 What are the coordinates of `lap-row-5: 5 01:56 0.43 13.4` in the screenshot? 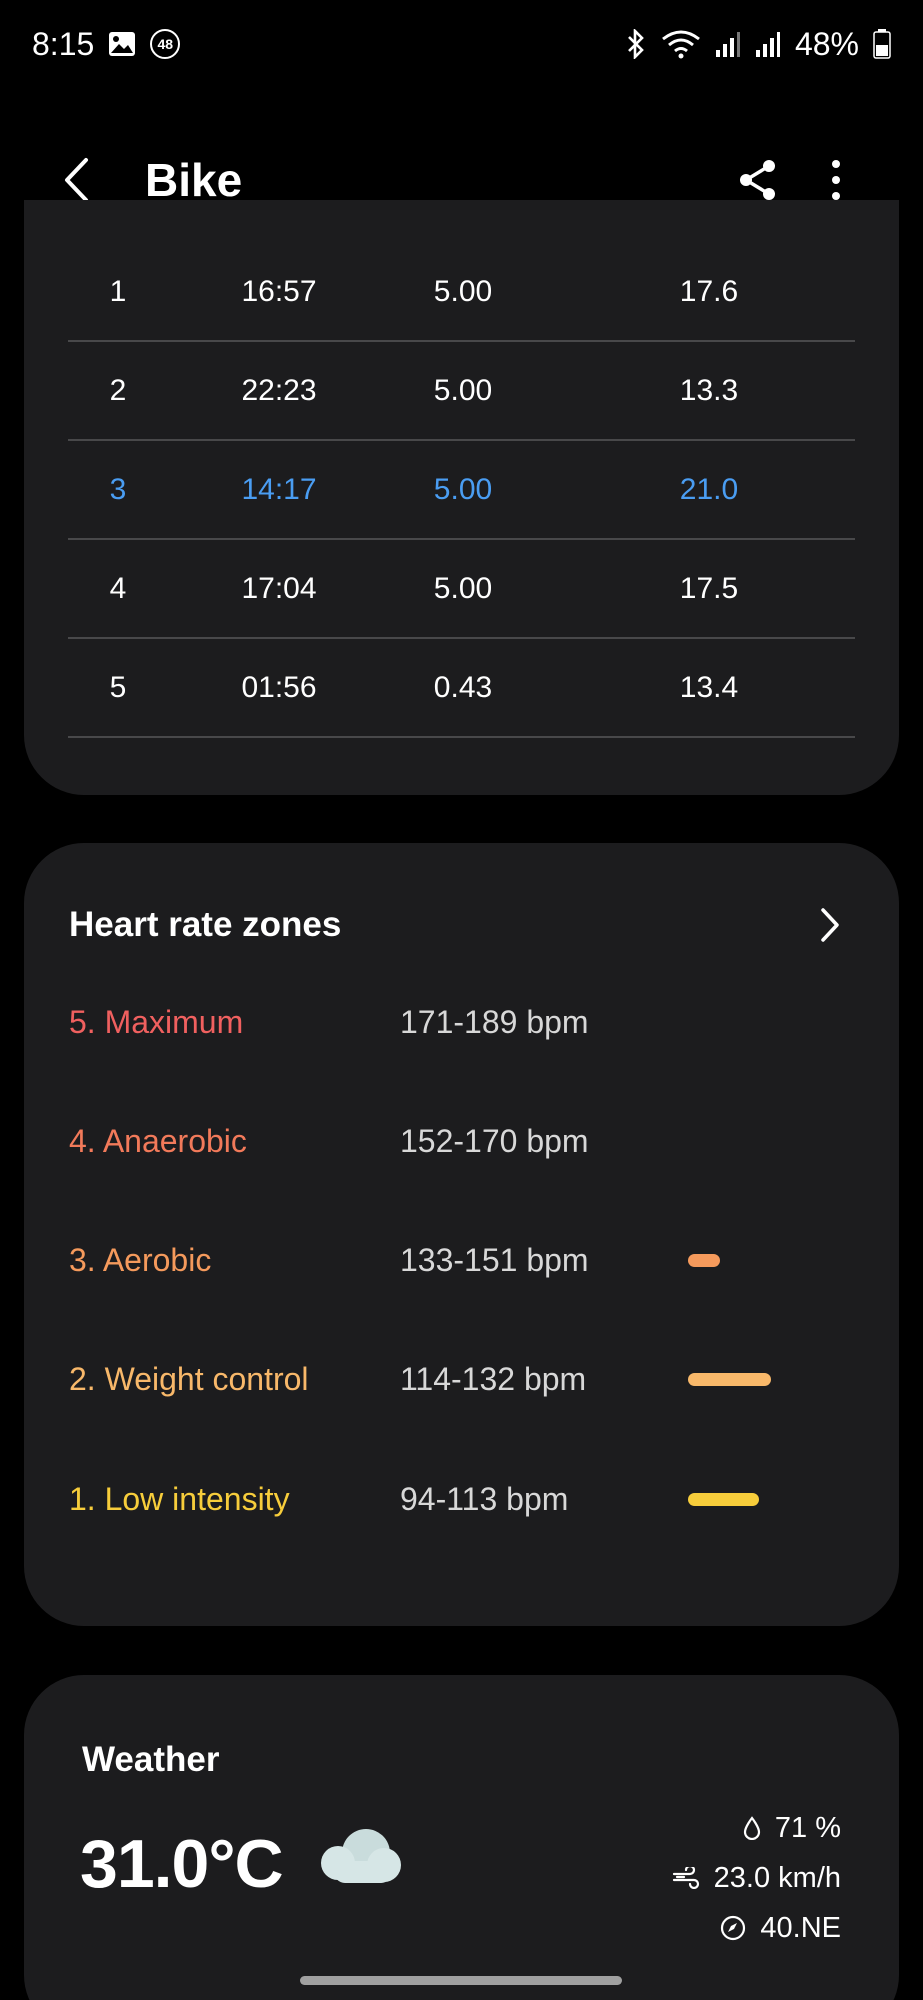 It's located at (461, 688).